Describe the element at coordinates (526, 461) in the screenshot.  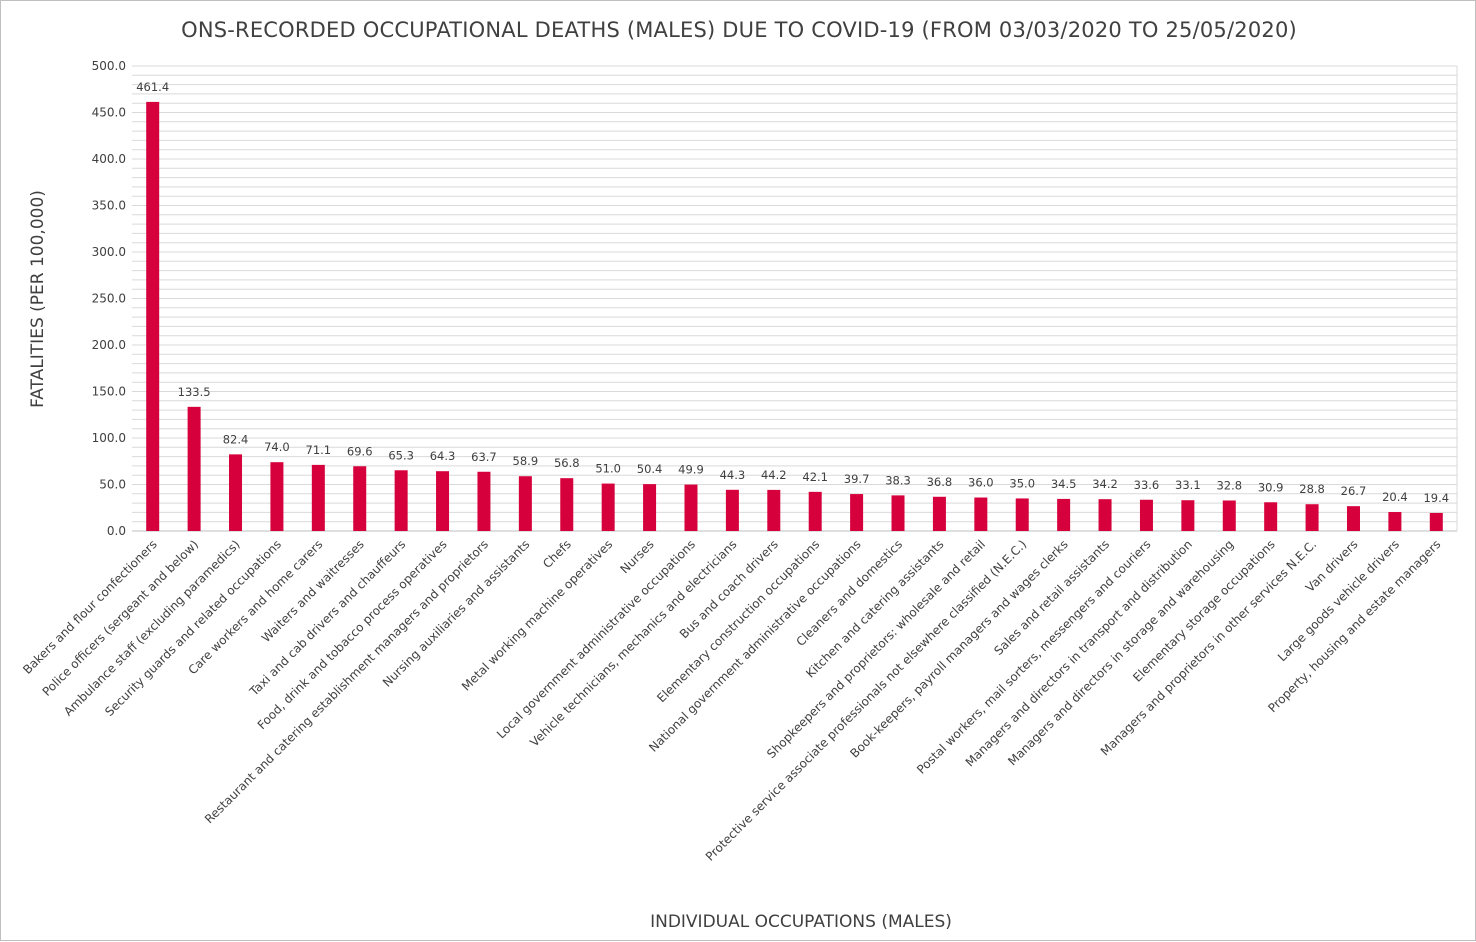
I see `data-label: 58.9` at that location.